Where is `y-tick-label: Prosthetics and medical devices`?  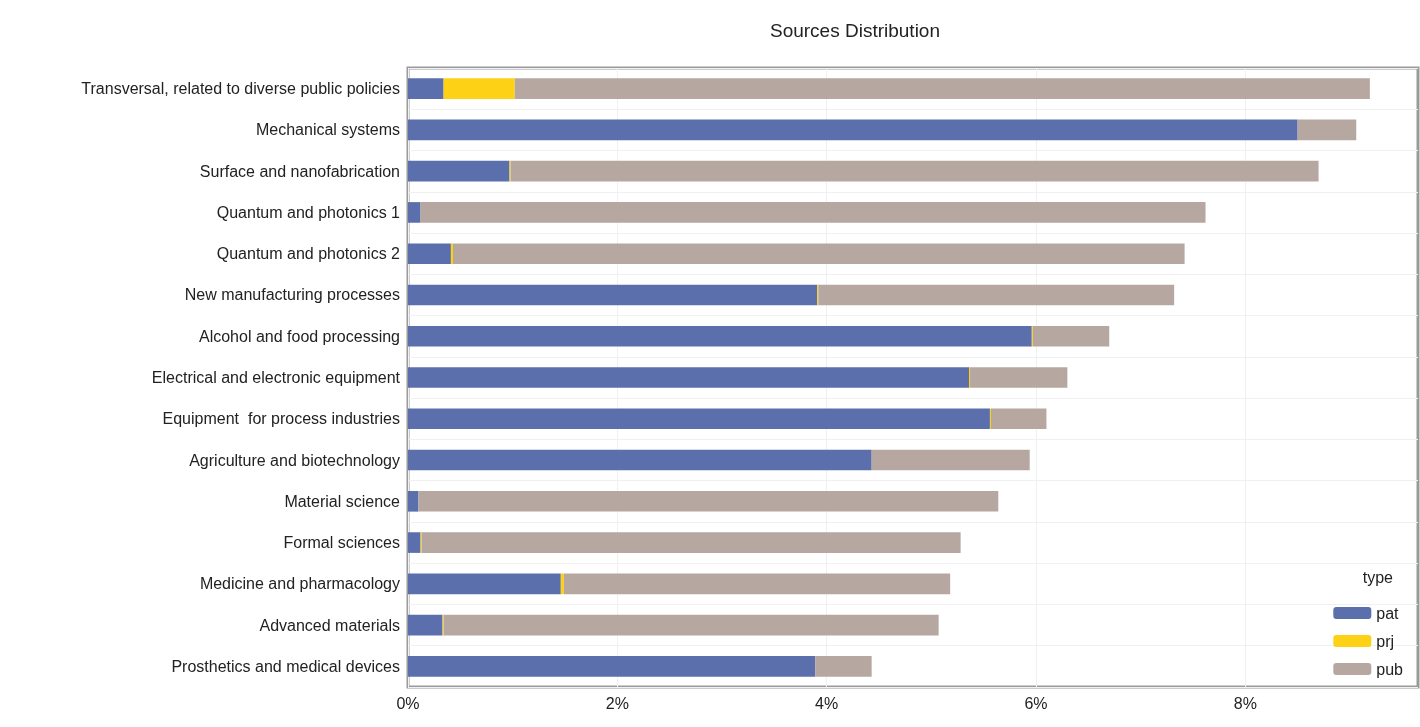 y-tick-label: Prosthetics and medical devices is located at coordinates (285, 666).